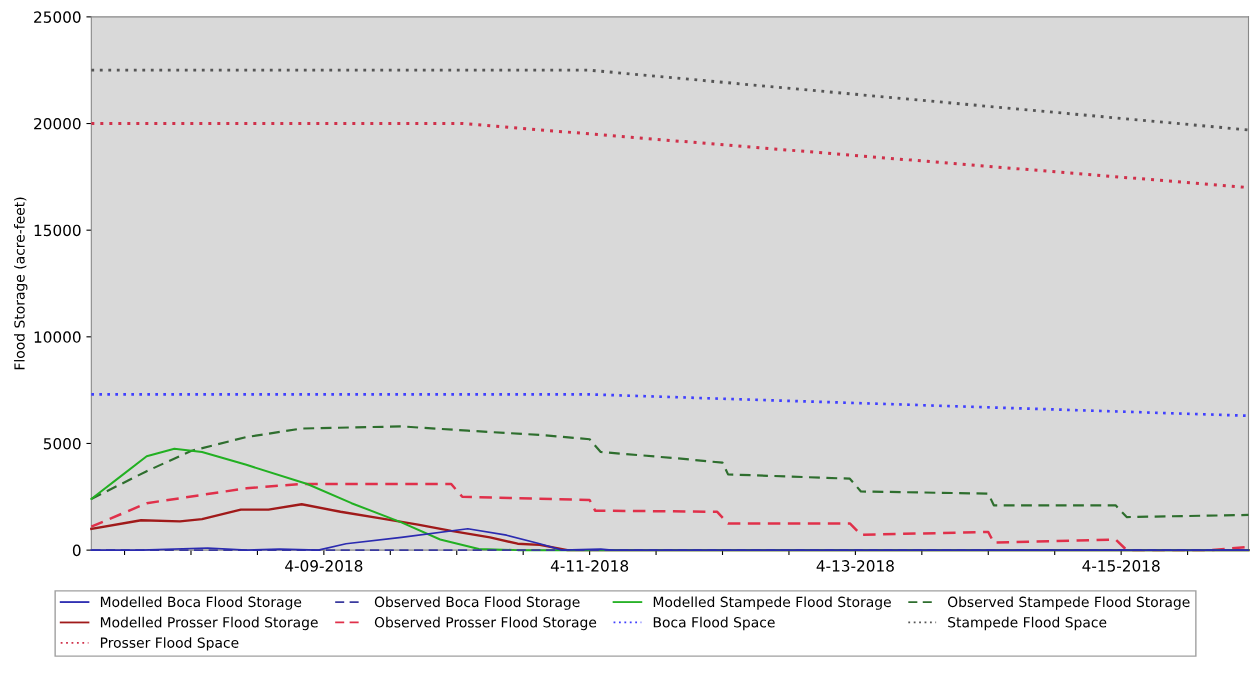 Image resolution: width=1251 pixels, height=675 pixels. Describe the element at coordinates (324, 566) in the screenshot. I see `x-tick-label: 4-09-2018` at that location.